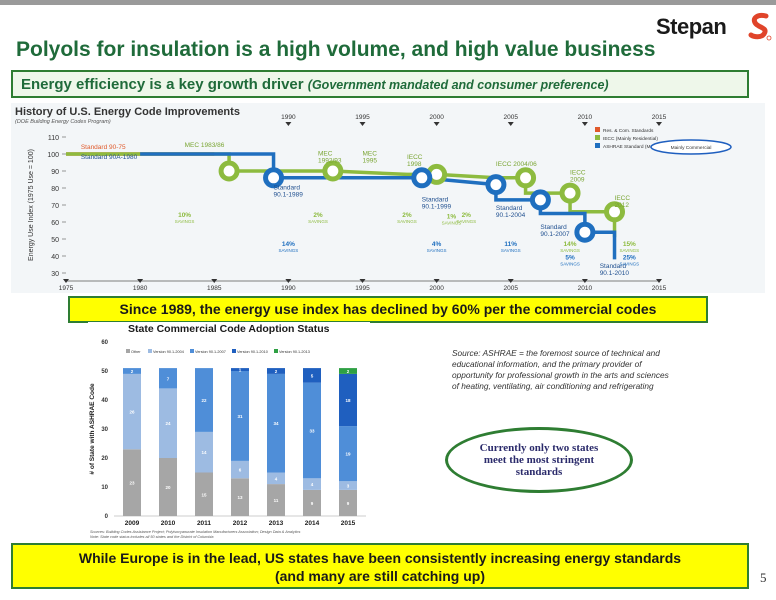 This screenshot has width=776, height=600. I want to click on bar-segment-label: 22, so click(204, 400).